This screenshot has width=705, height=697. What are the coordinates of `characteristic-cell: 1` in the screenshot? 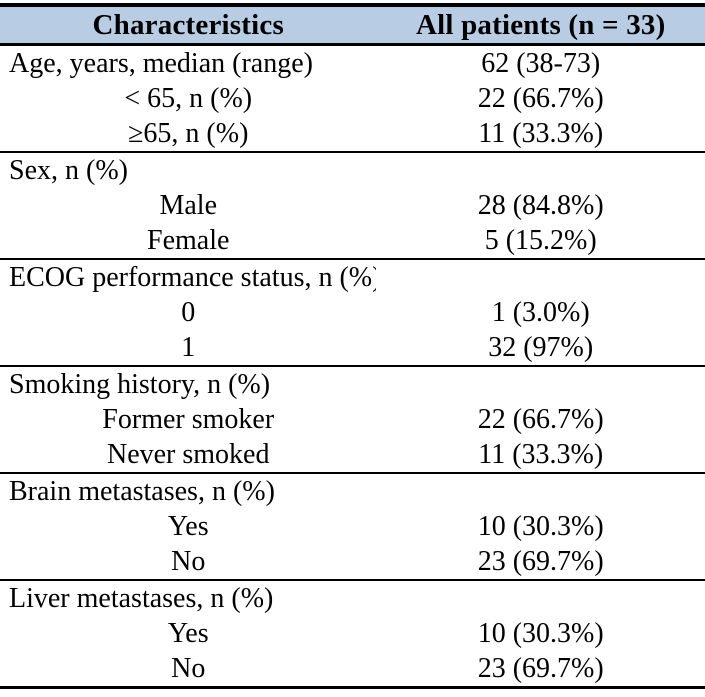 It's located at (188, 348).